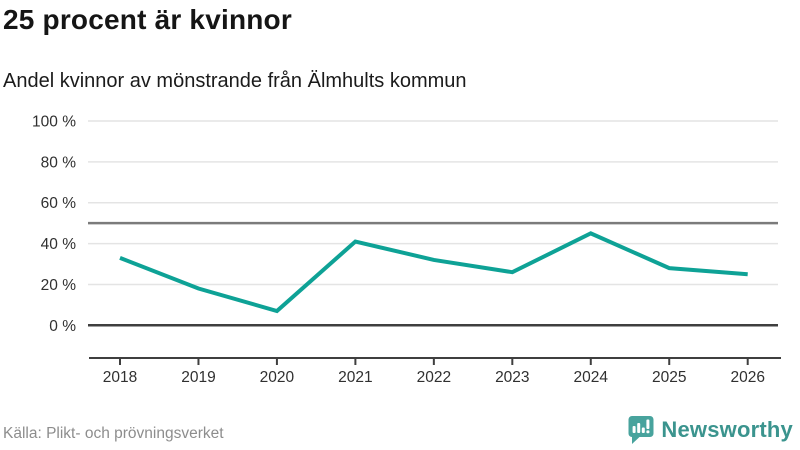 The width and height of the screenshot is (800, 450). Describe the element at coordinates (198, 377) in the screenshot. I see `svg-text: 2019` at that location.